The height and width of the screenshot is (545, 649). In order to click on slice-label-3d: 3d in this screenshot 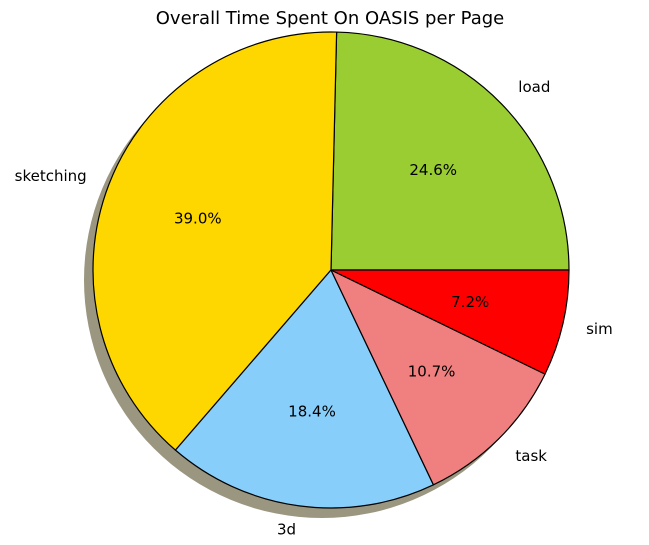, I will do `click(286, 530)`.